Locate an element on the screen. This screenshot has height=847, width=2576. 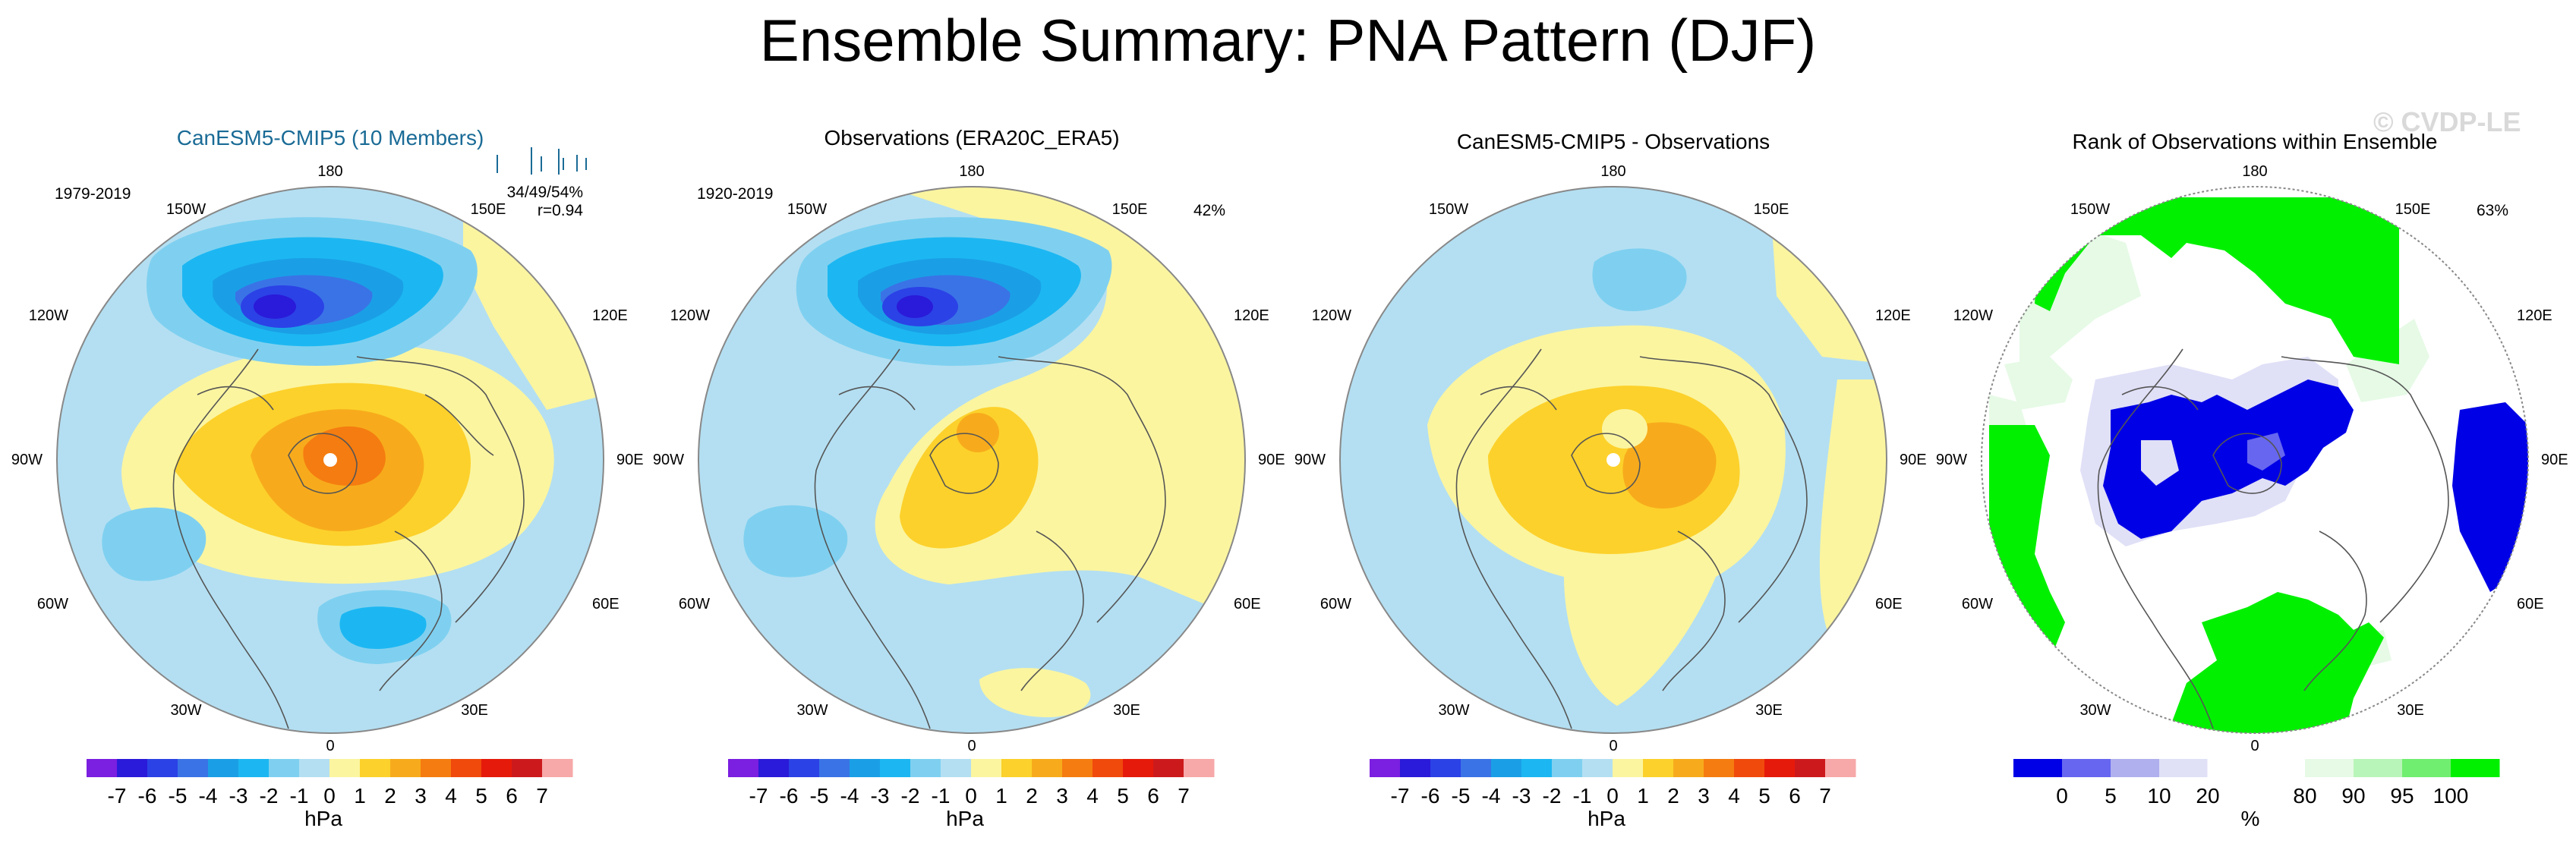
colorbar-tick-label: 1 is located at coordinates (360, 796).